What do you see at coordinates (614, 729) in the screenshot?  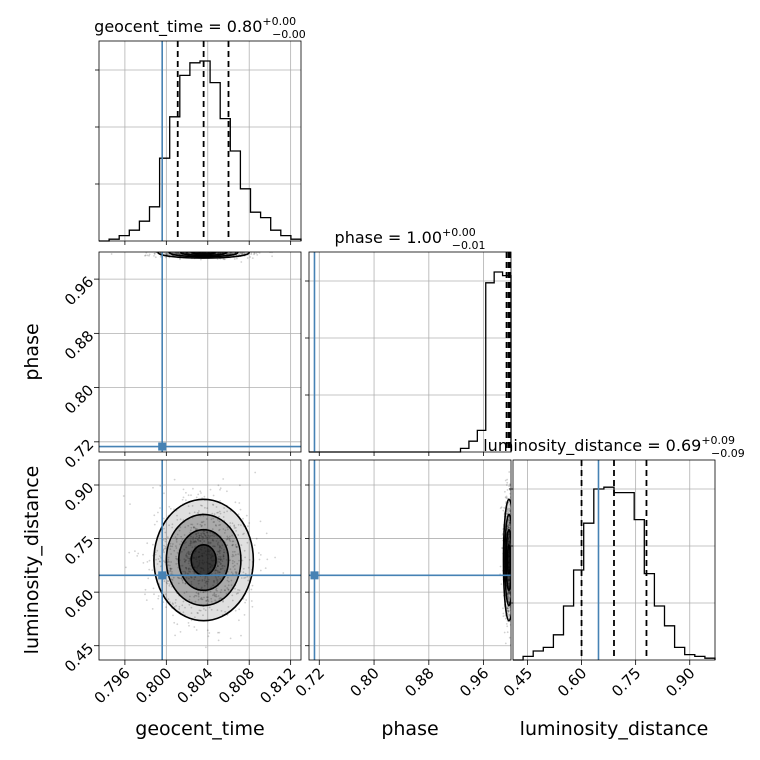 I see `x-axis-label-luminosity_distance: luminosity_distance` at bounding box center [614, 729].